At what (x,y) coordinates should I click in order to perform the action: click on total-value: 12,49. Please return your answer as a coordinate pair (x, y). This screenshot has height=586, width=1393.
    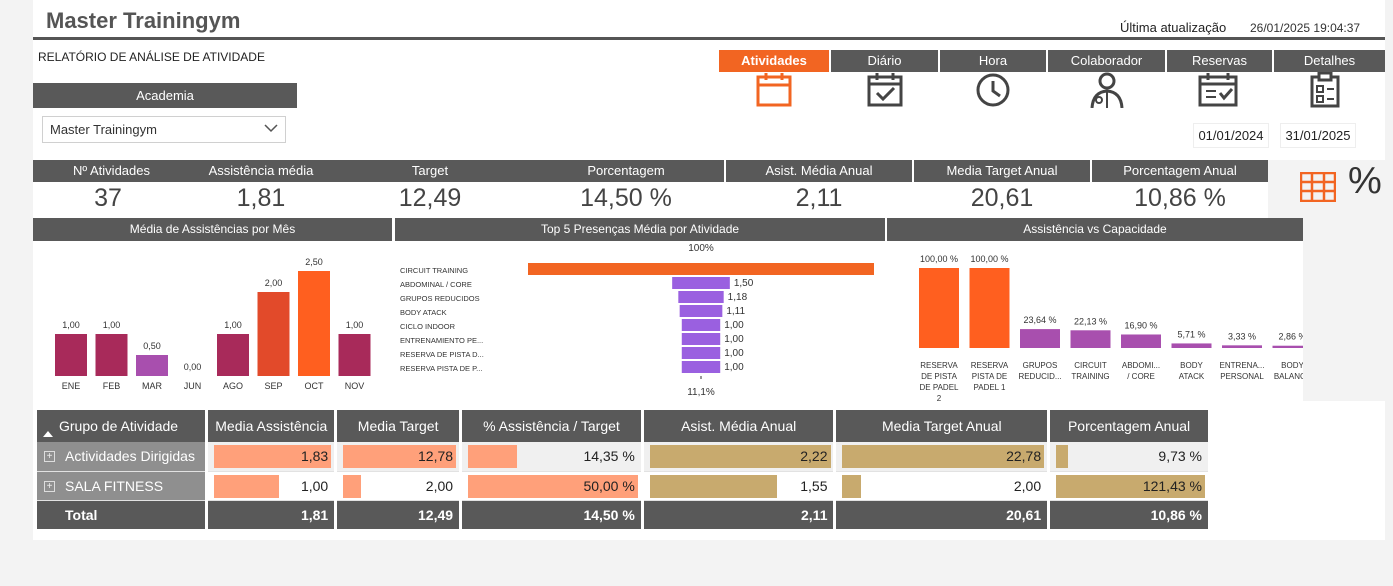
    Looking at the image, I should click on (399, 514).